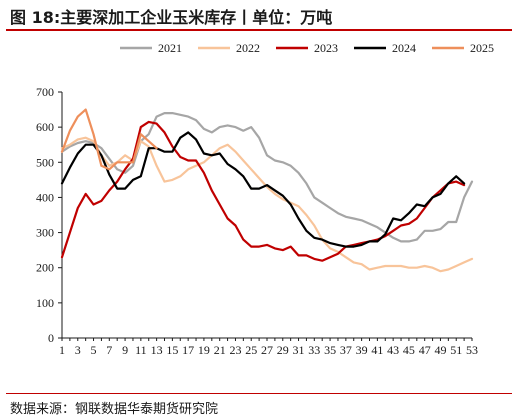  Describe the element at coordinates (235, 350) in the screenshot. I see `x-tick-label: 23` at that location.